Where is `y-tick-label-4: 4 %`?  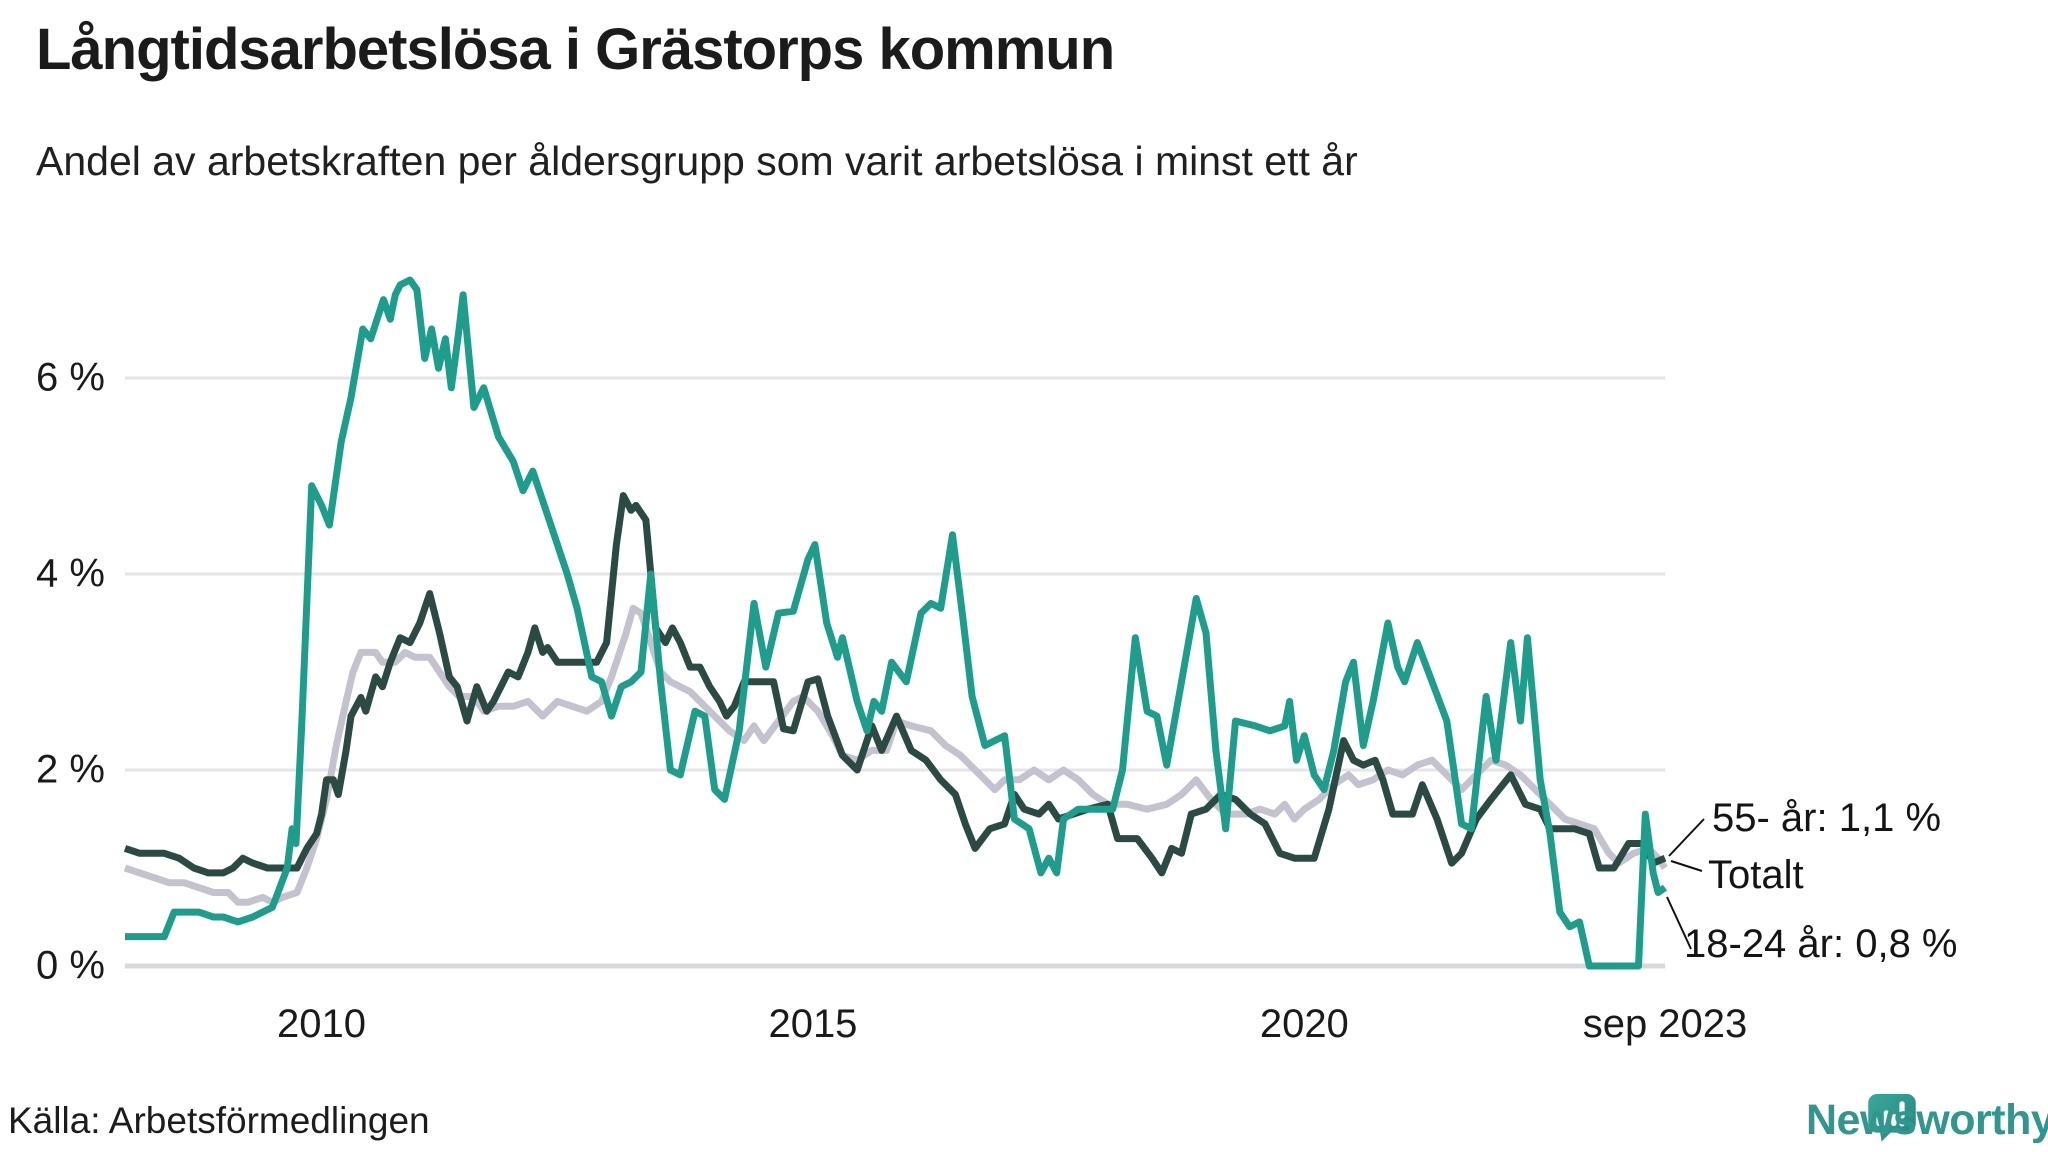 y-tick-label-4: 4 % is located at coordinates (70, 573).